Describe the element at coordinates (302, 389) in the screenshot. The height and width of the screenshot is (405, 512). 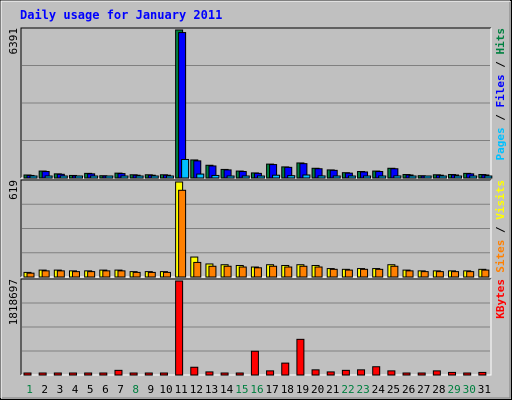
I see `day-label-19: 19` at that location.